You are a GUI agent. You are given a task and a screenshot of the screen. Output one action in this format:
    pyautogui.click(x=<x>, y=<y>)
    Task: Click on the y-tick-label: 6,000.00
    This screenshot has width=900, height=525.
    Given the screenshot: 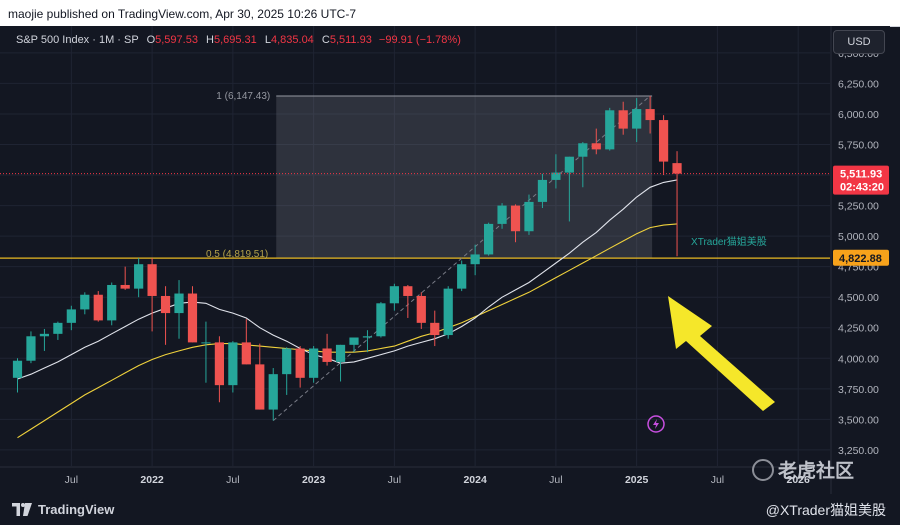 What is the action you would take?
    pyautogui.click(x=858, y=115)
    